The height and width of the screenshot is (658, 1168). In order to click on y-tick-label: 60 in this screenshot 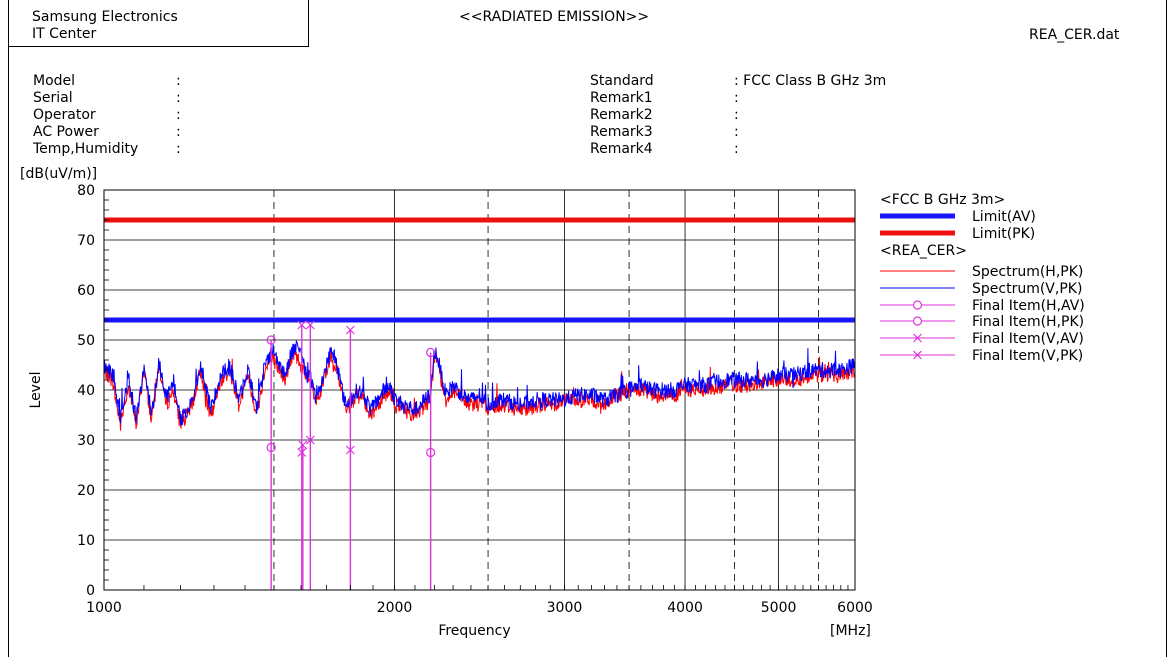, I will do `click(86, 291)`.